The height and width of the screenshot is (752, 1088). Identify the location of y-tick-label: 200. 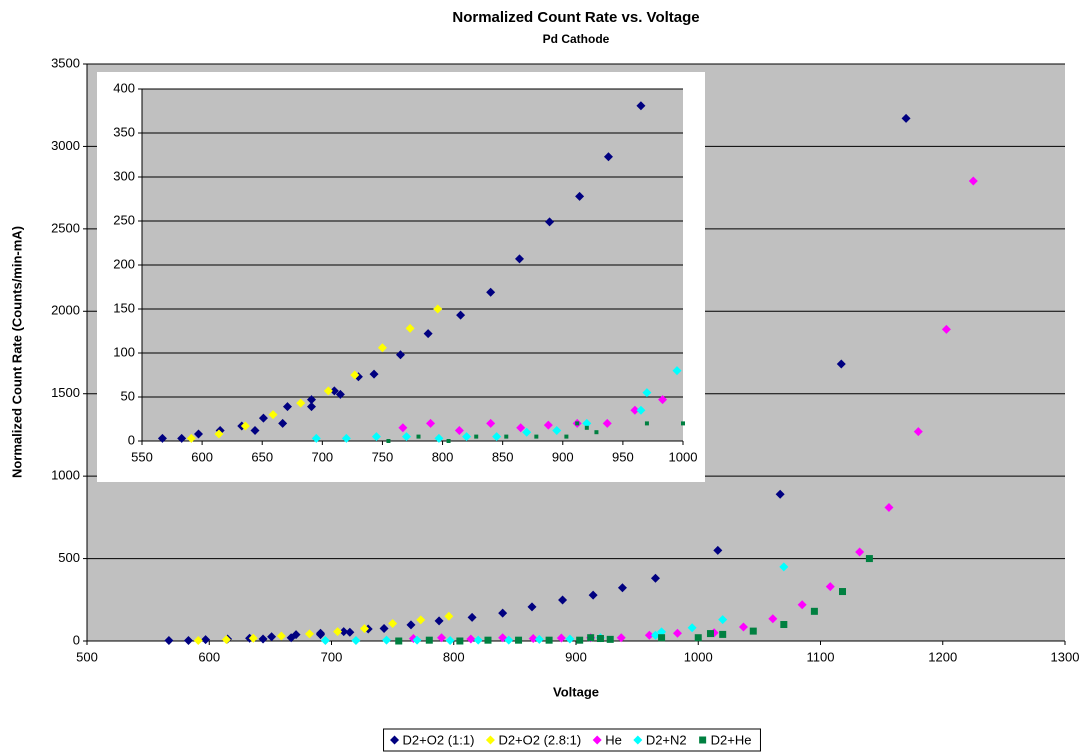
(124, 263).